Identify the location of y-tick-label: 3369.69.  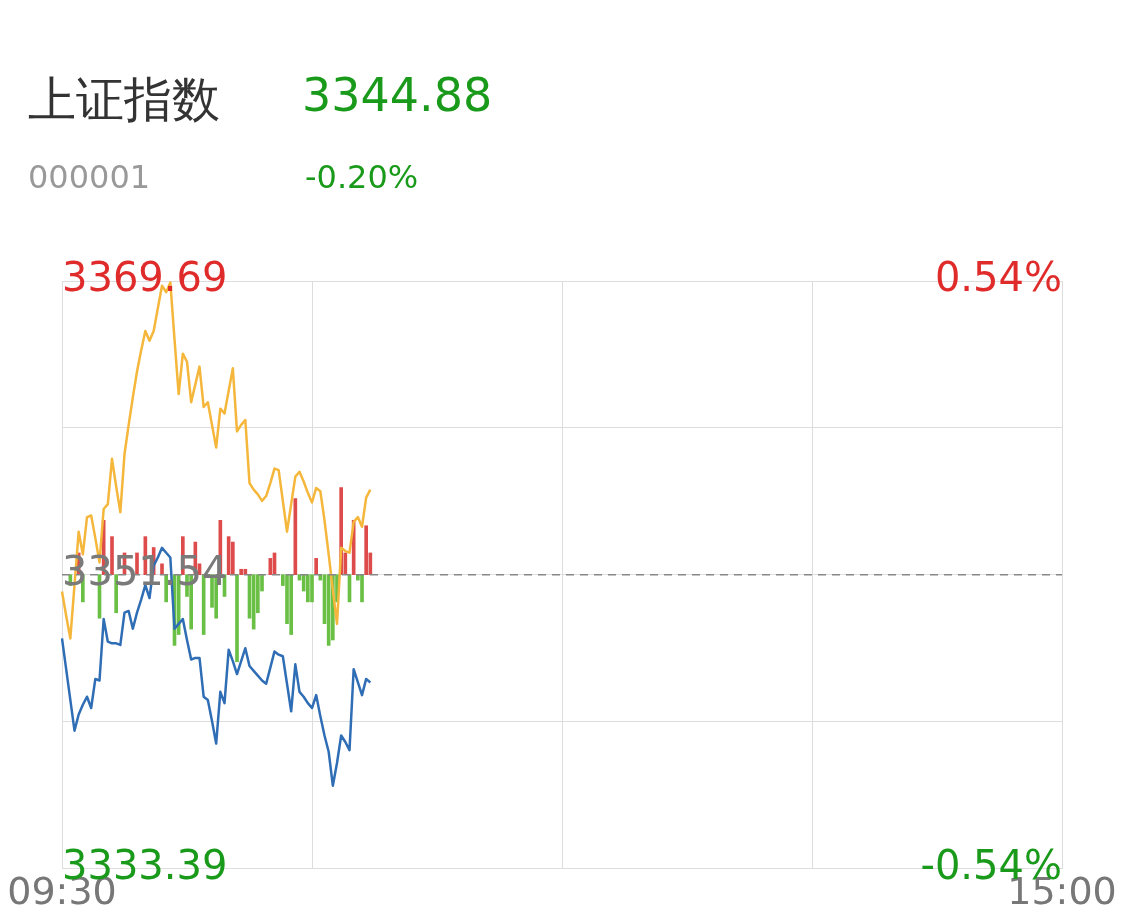
(145, 277).